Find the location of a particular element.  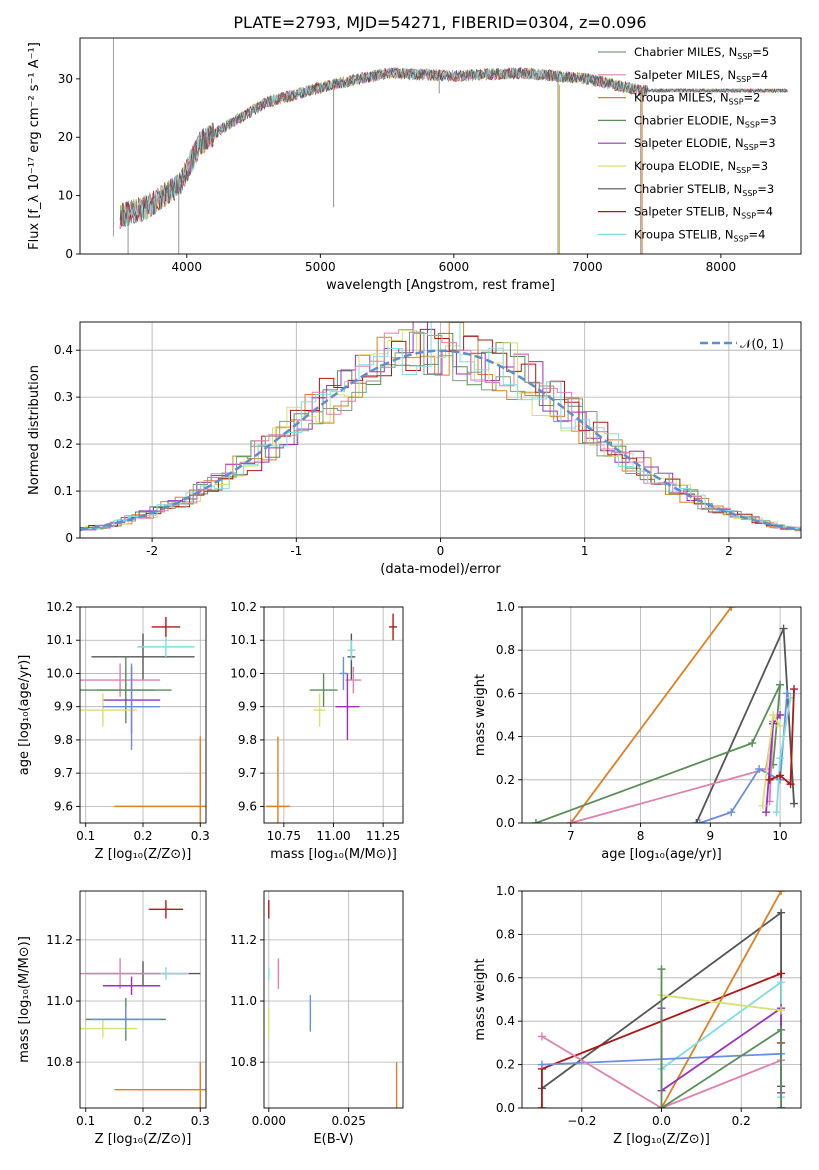

legend-label: Kroupa STELIB, NSSP=4 is located at coordinates (699, 235).